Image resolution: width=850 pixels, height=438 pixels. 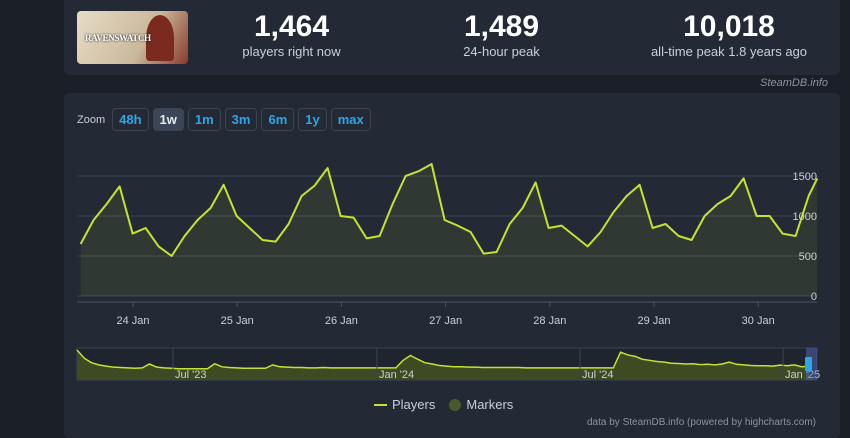 What do you see at coordinates (241, 119) in the screenshot?
I see `zoom-3m-button: 3m` at bounding box center [241, 119].